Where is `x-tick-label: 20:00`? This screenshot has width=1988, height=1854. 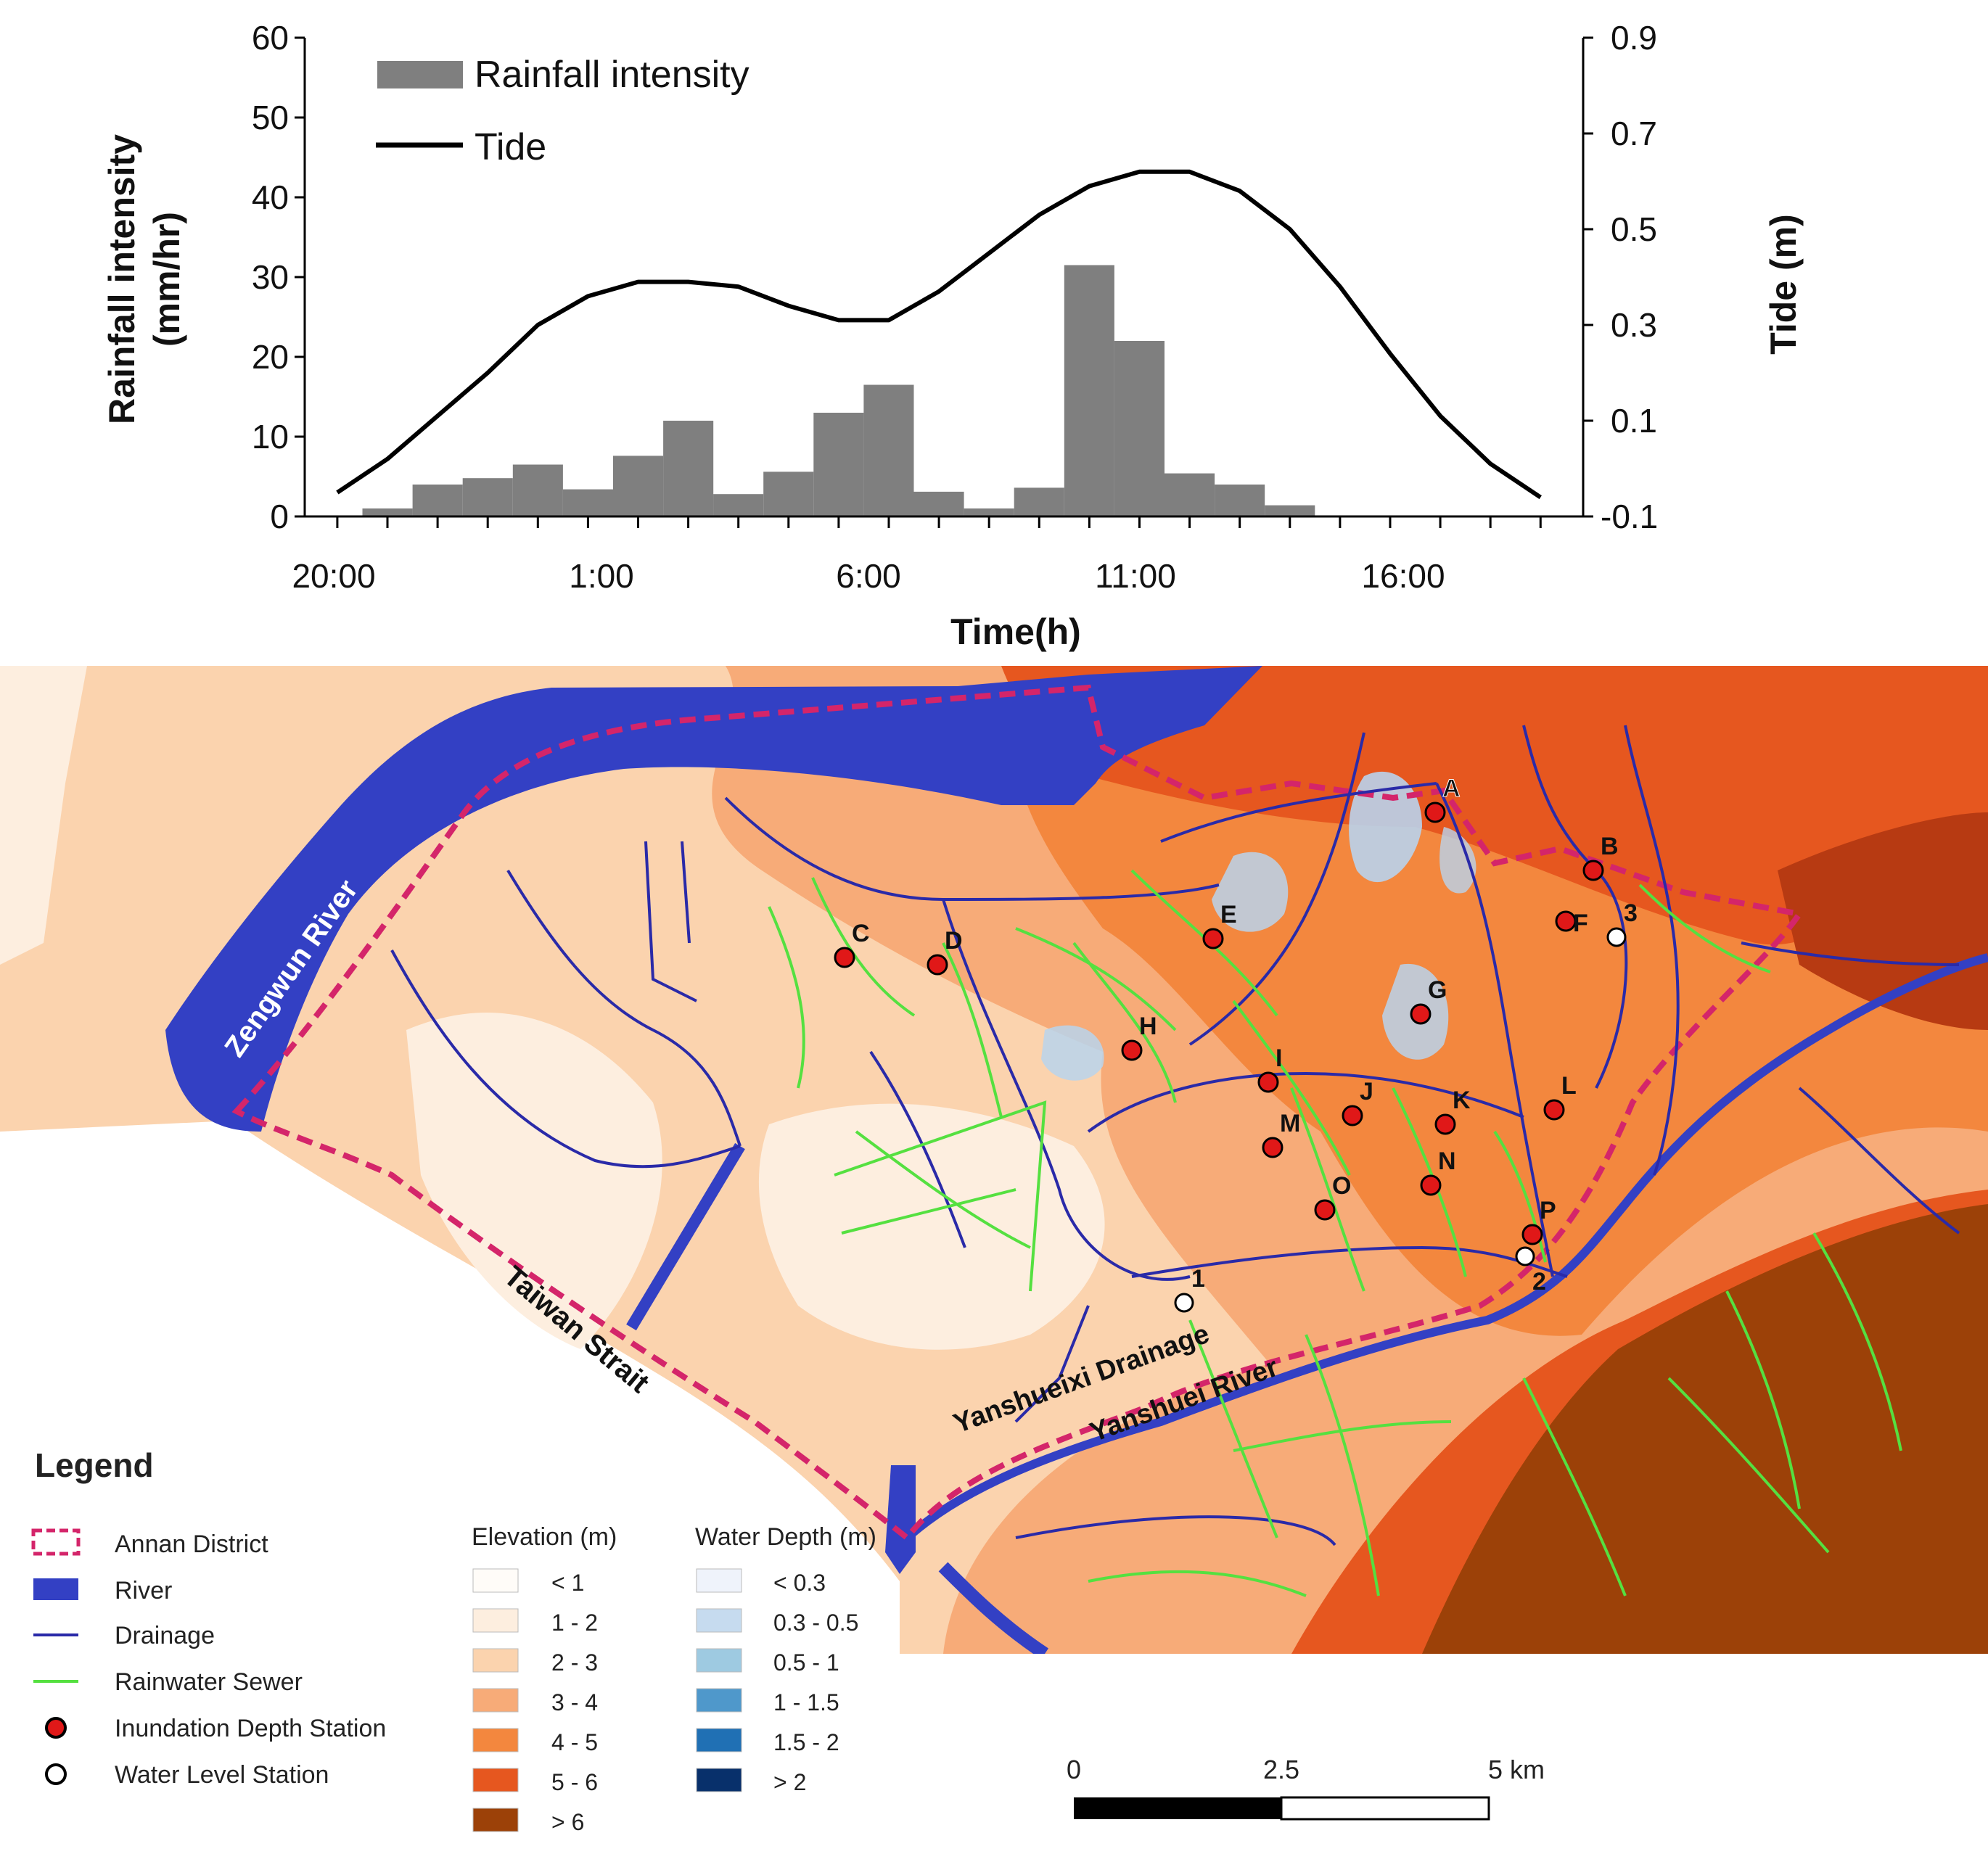
x-tick-label: 20:00 is located at coordinates (333, 576).